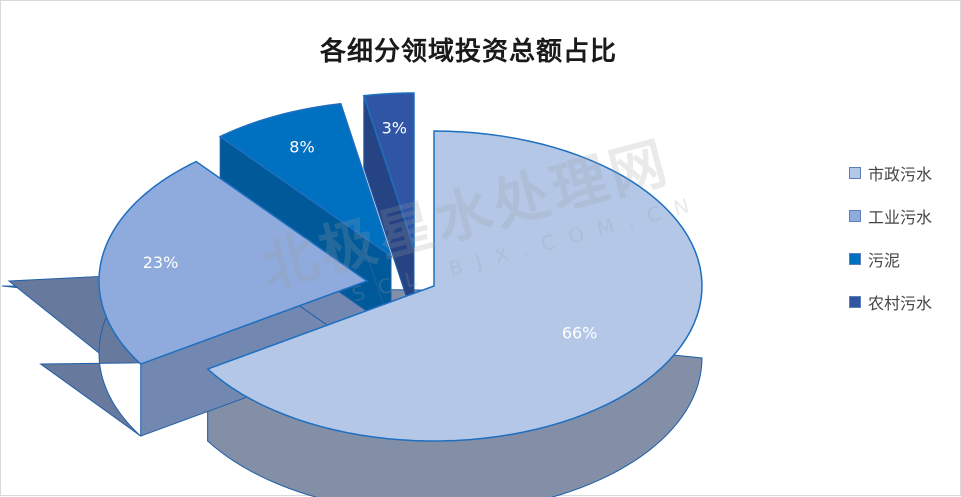 This screenshot has width=961, height=497. Describe the element at coordinates (161, 262) in the screenshot. I see `data-label-工业污水: 23%` at that location.